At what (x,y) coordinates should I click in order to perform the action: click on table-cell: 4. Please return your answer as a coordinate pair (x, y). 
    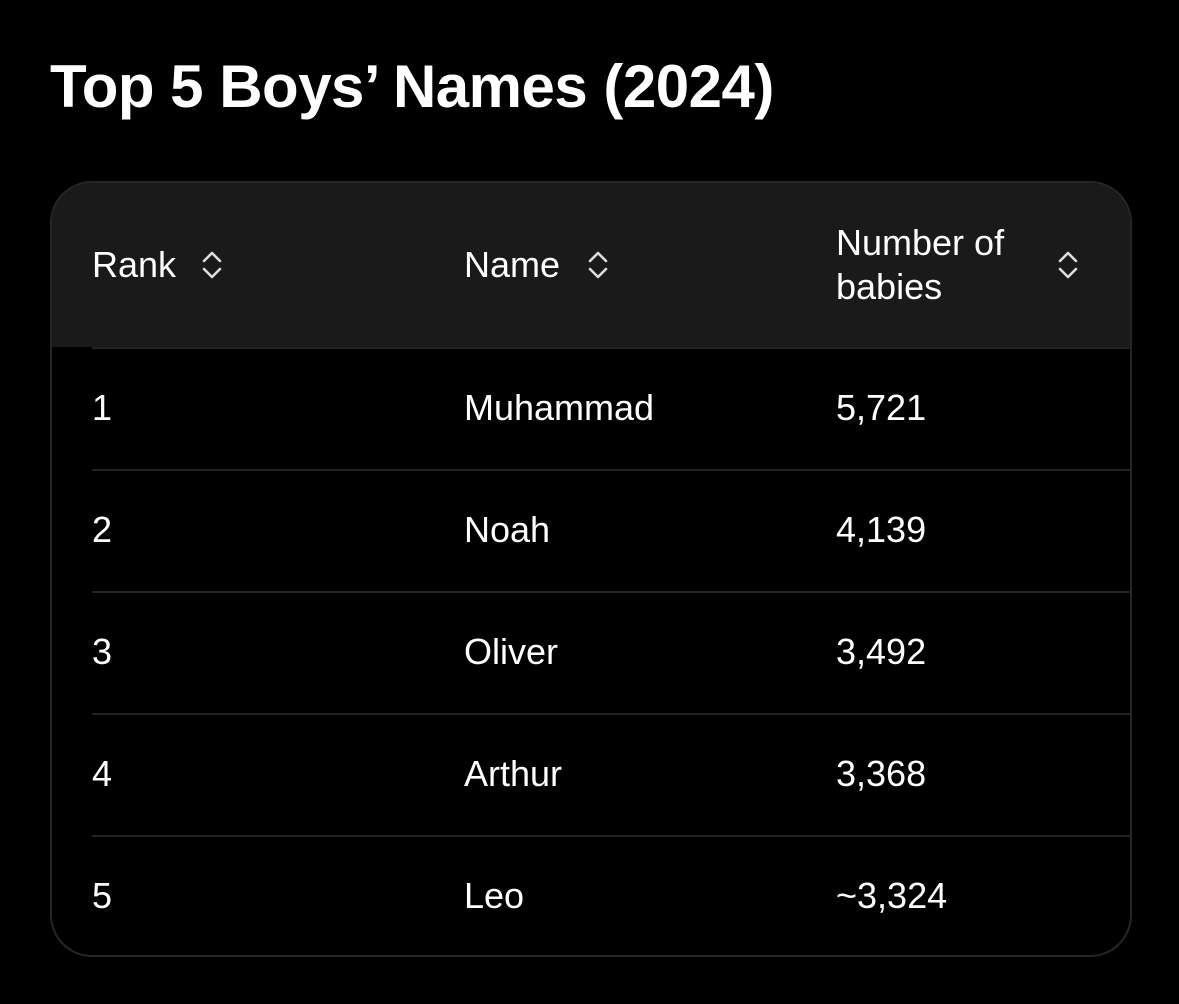
    Looking at the image, I should click on (102, 773).